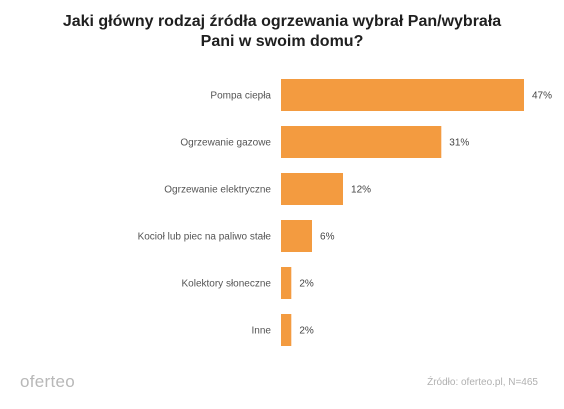 The width and height of the screenshot is (564, 409). What do you see at coordinates (306, 284) in the screenshot?
I see `value-label-4: 2%` at bounding box center [306, 284].